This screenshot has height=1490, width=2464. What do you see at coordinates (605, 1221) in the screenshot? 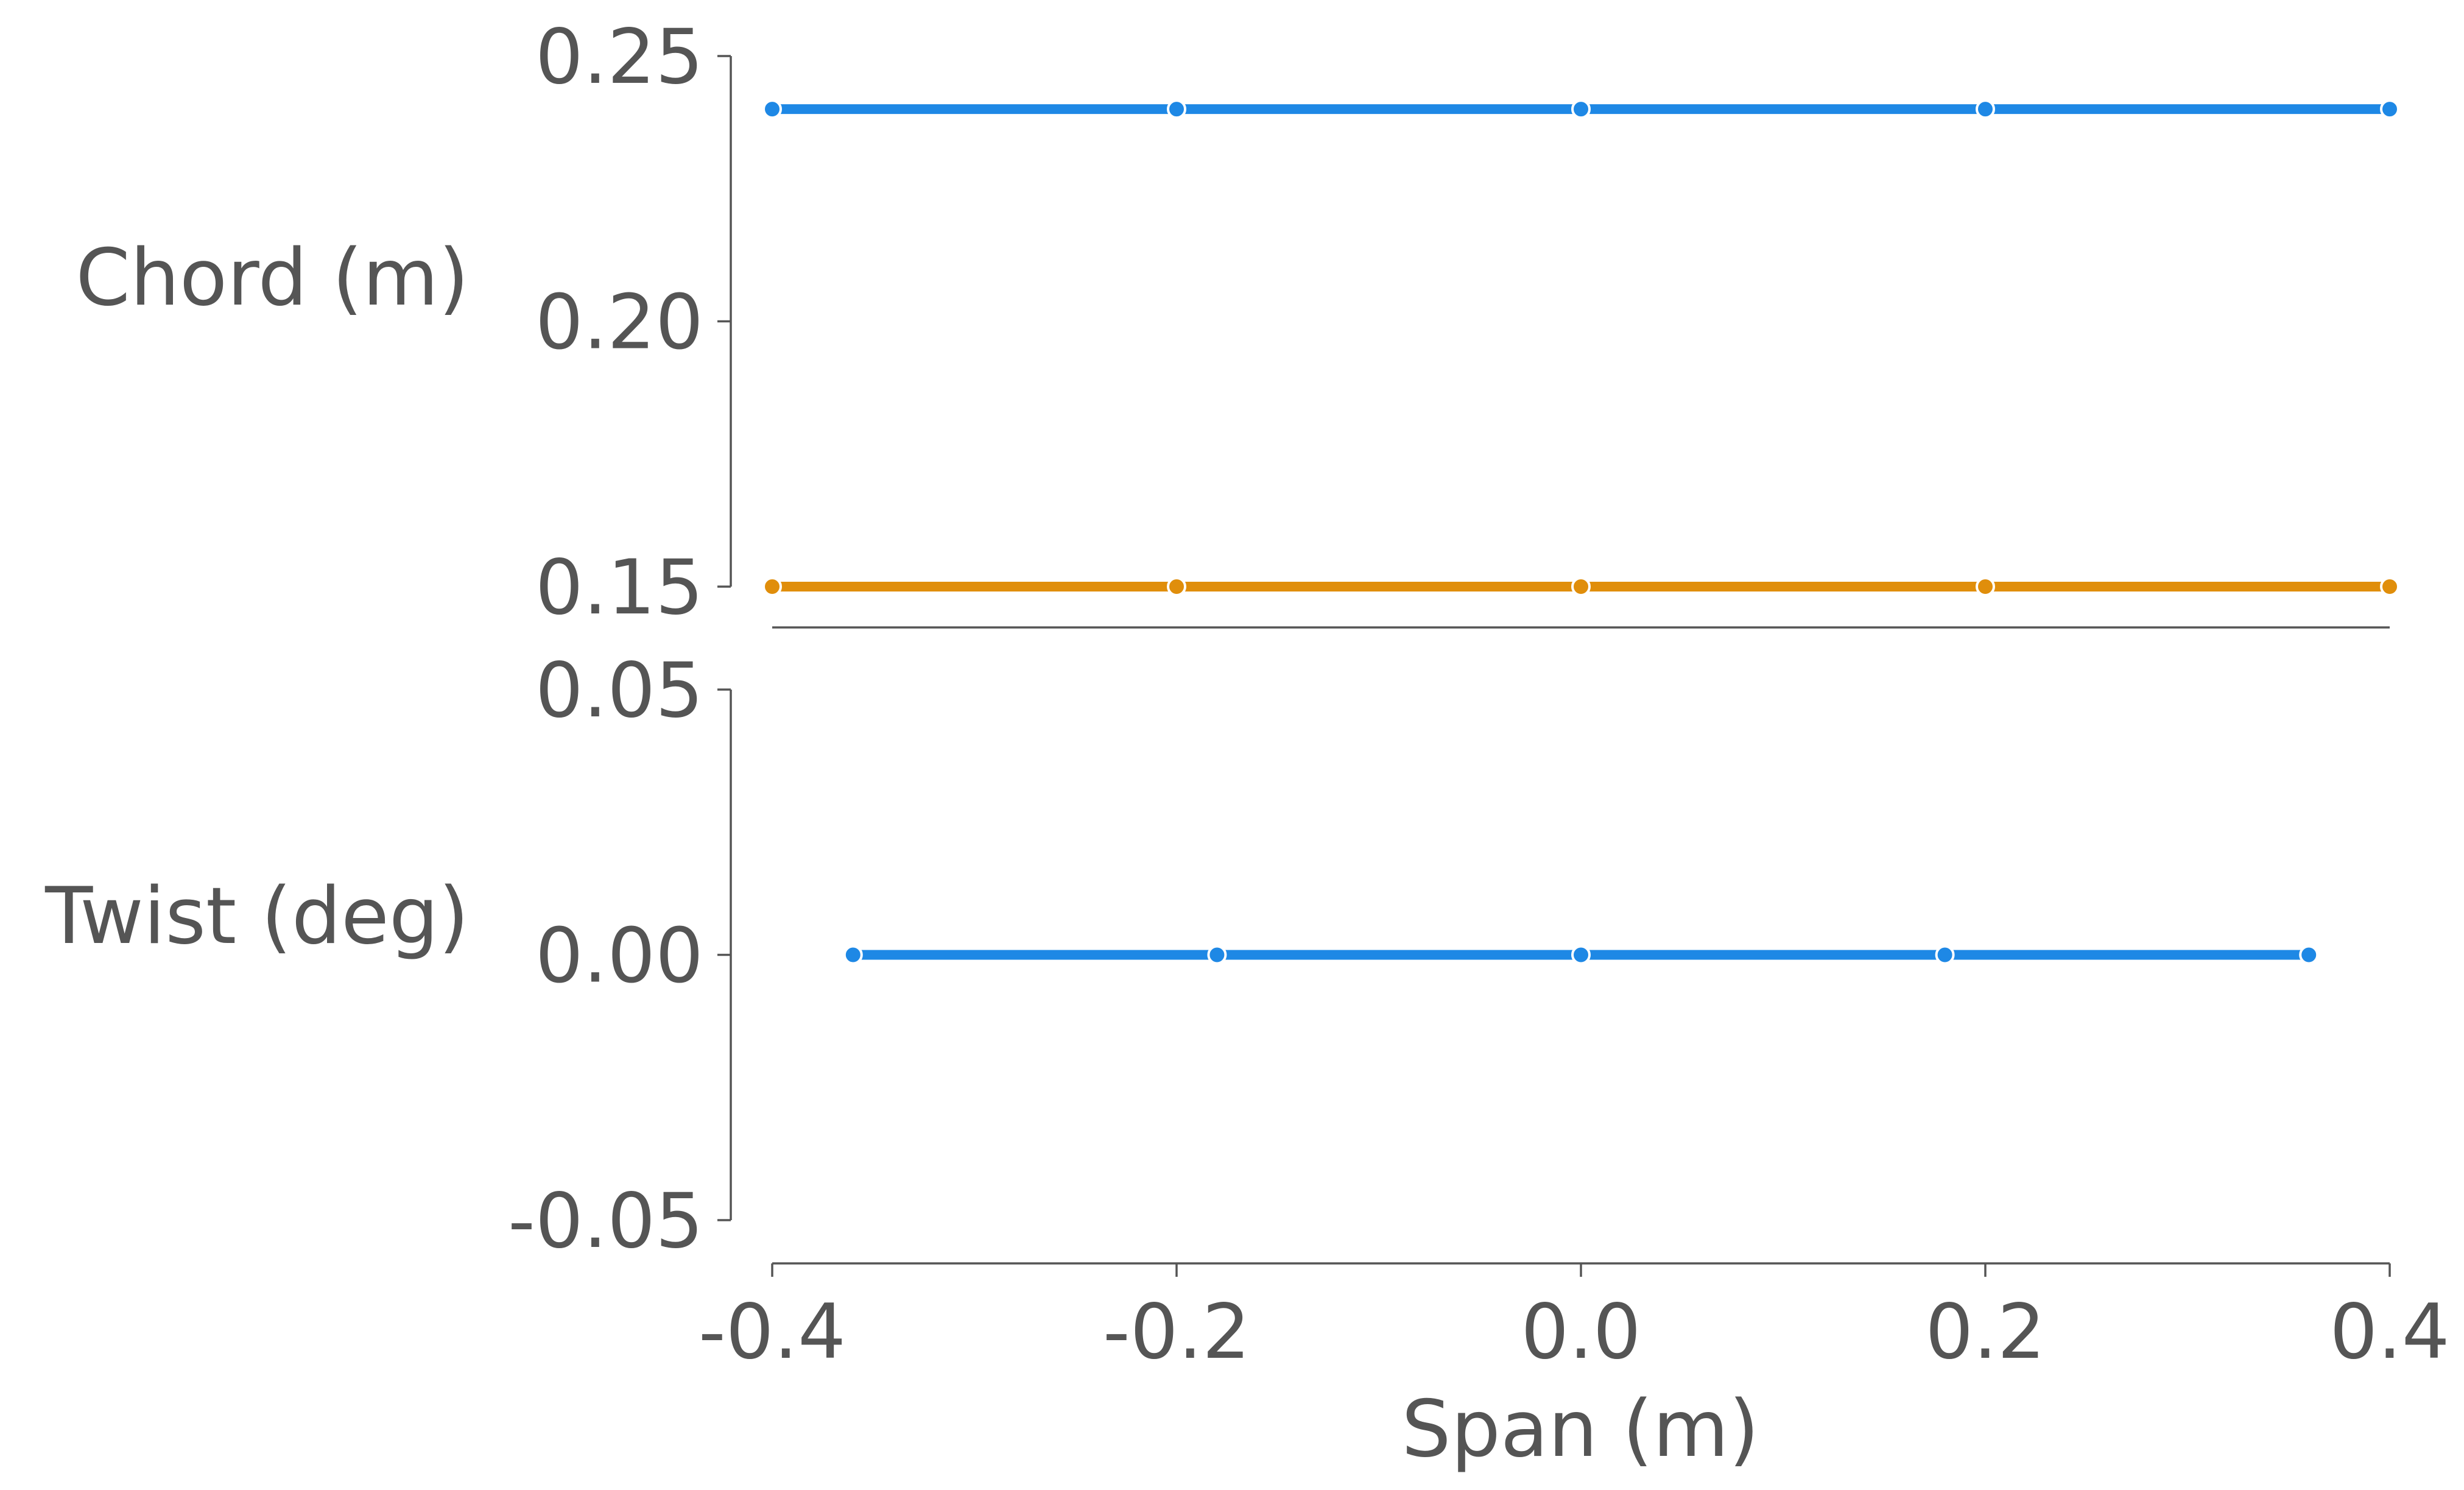
I see `twist-y-tick-label: -0.05` at bounding box center [605, 1221].